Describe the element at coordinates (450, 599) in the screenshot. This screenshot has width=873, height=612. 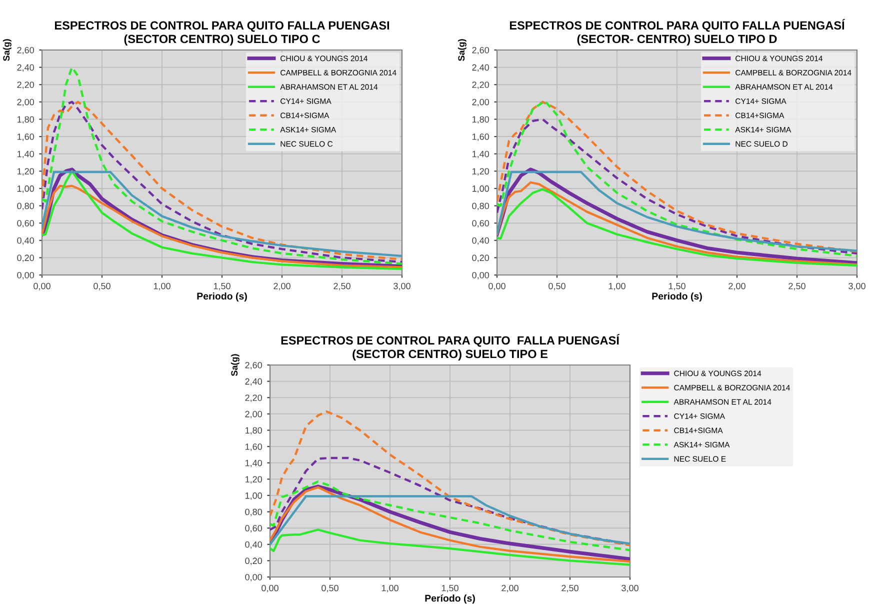
I see `x-axis-title: Período (s)` at that location.